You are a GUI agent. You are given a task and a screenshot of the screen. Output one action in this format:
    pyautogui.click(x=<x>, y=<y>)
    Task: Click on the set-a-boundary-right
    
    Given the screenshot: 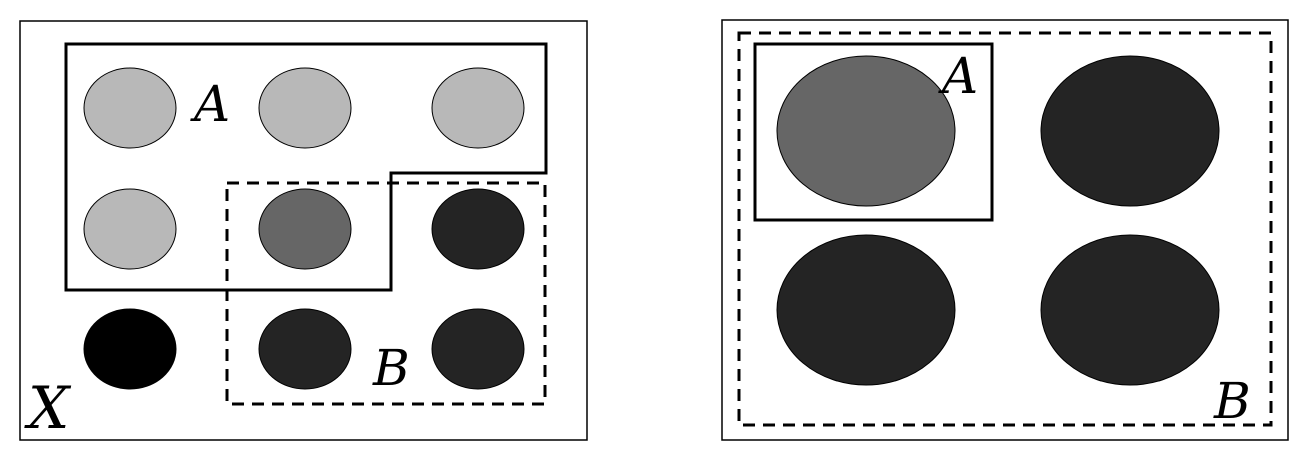 What is the action you would take?
    pyautogui.click(x=873, y=132)
    